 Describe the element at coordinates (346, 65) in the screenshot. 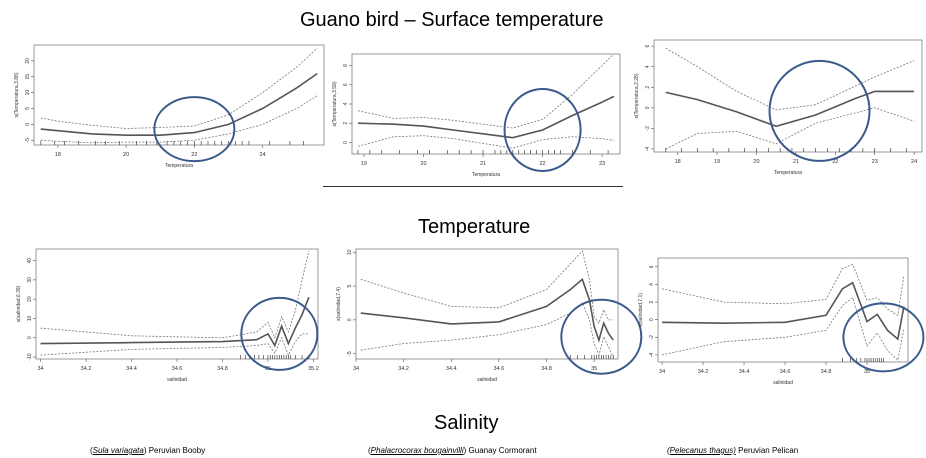

I see `y-tick-label: 8` at that location.